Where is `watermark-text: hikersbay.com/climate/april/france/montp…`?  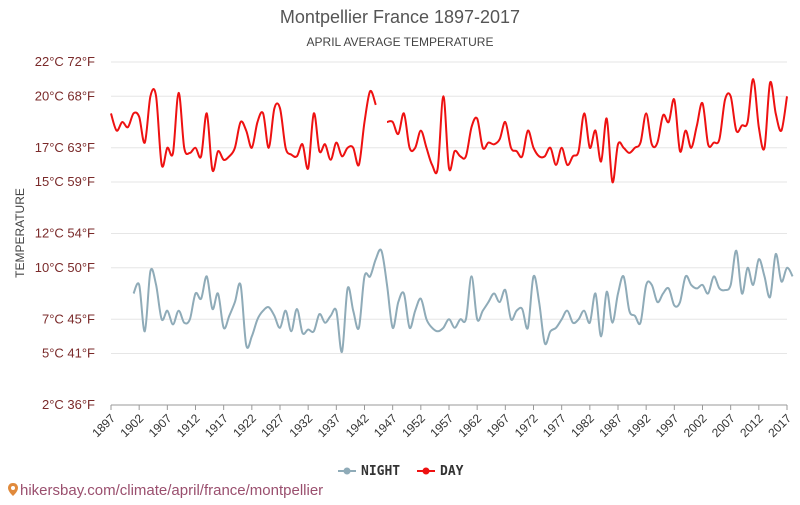
watermark-text: hikersbay.com/climate/april/france/montp… is located at coordinates (171, 490).